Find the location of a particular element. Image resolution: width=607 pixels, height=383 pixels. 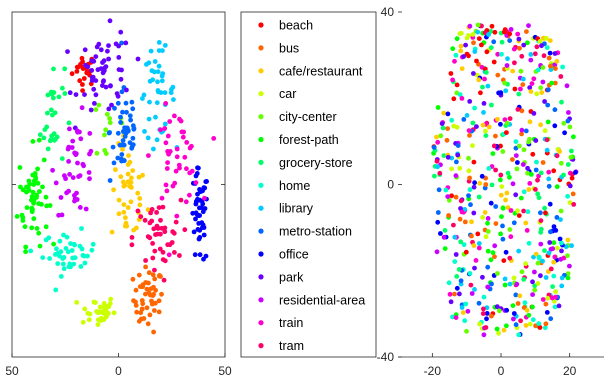

legend-label: park is located at coordinates (291, 277).